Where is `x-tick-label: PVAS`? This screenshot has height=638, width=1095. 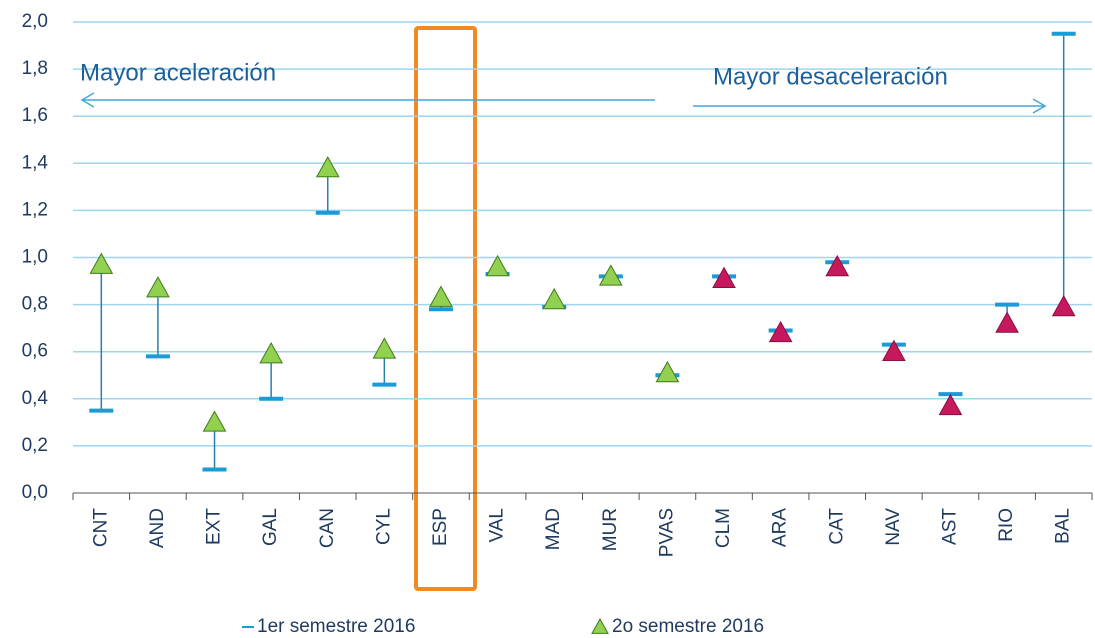
x-tick-label: PVAS is located at coordinates (666, 532).